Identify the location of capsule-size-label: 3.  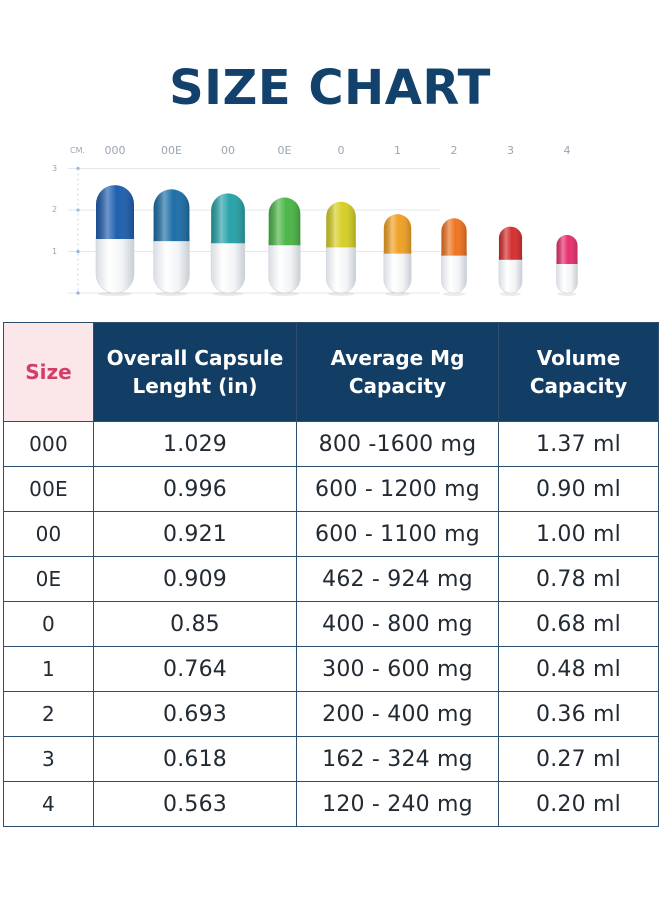
(510, 150).